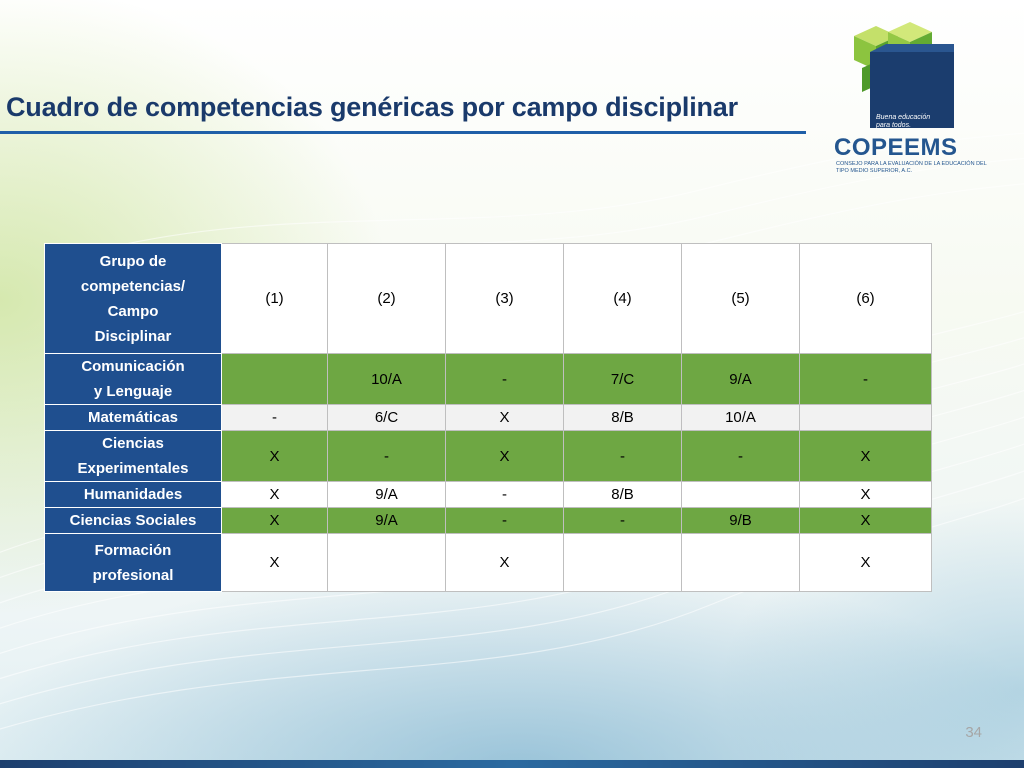  What do you see at coordinates (133, 298) in the screenshot?
I see `corner-header-cell: Grupo de competencias/Campo Disciplinar` at bounding box center [133, 298].